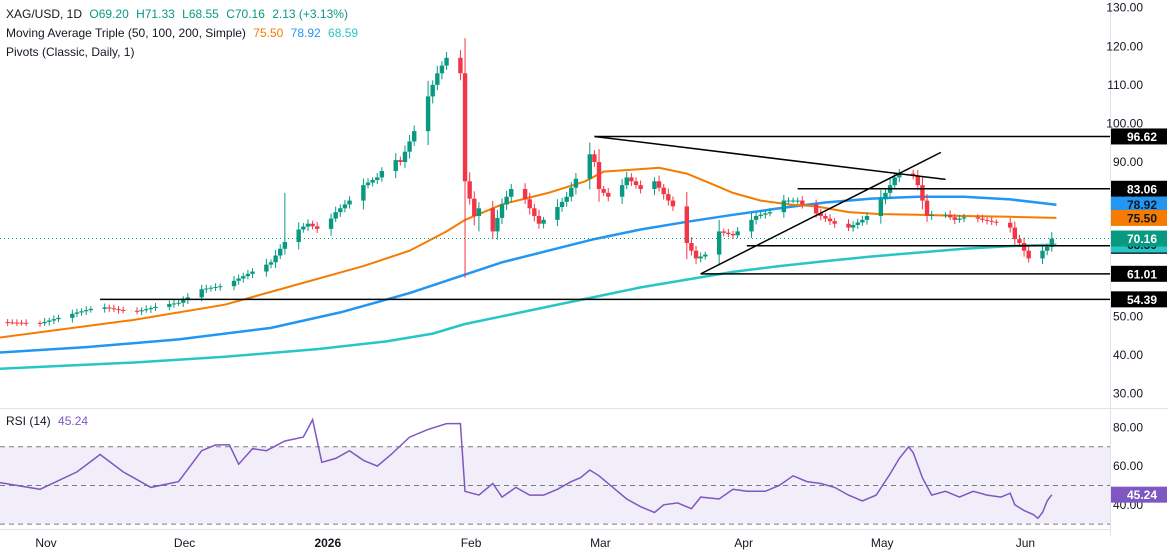  What do you see at coordinates (1124, 46) in the screenshot?
I see `price-tick-label: 120.00` at bounding box center [1124, 46].